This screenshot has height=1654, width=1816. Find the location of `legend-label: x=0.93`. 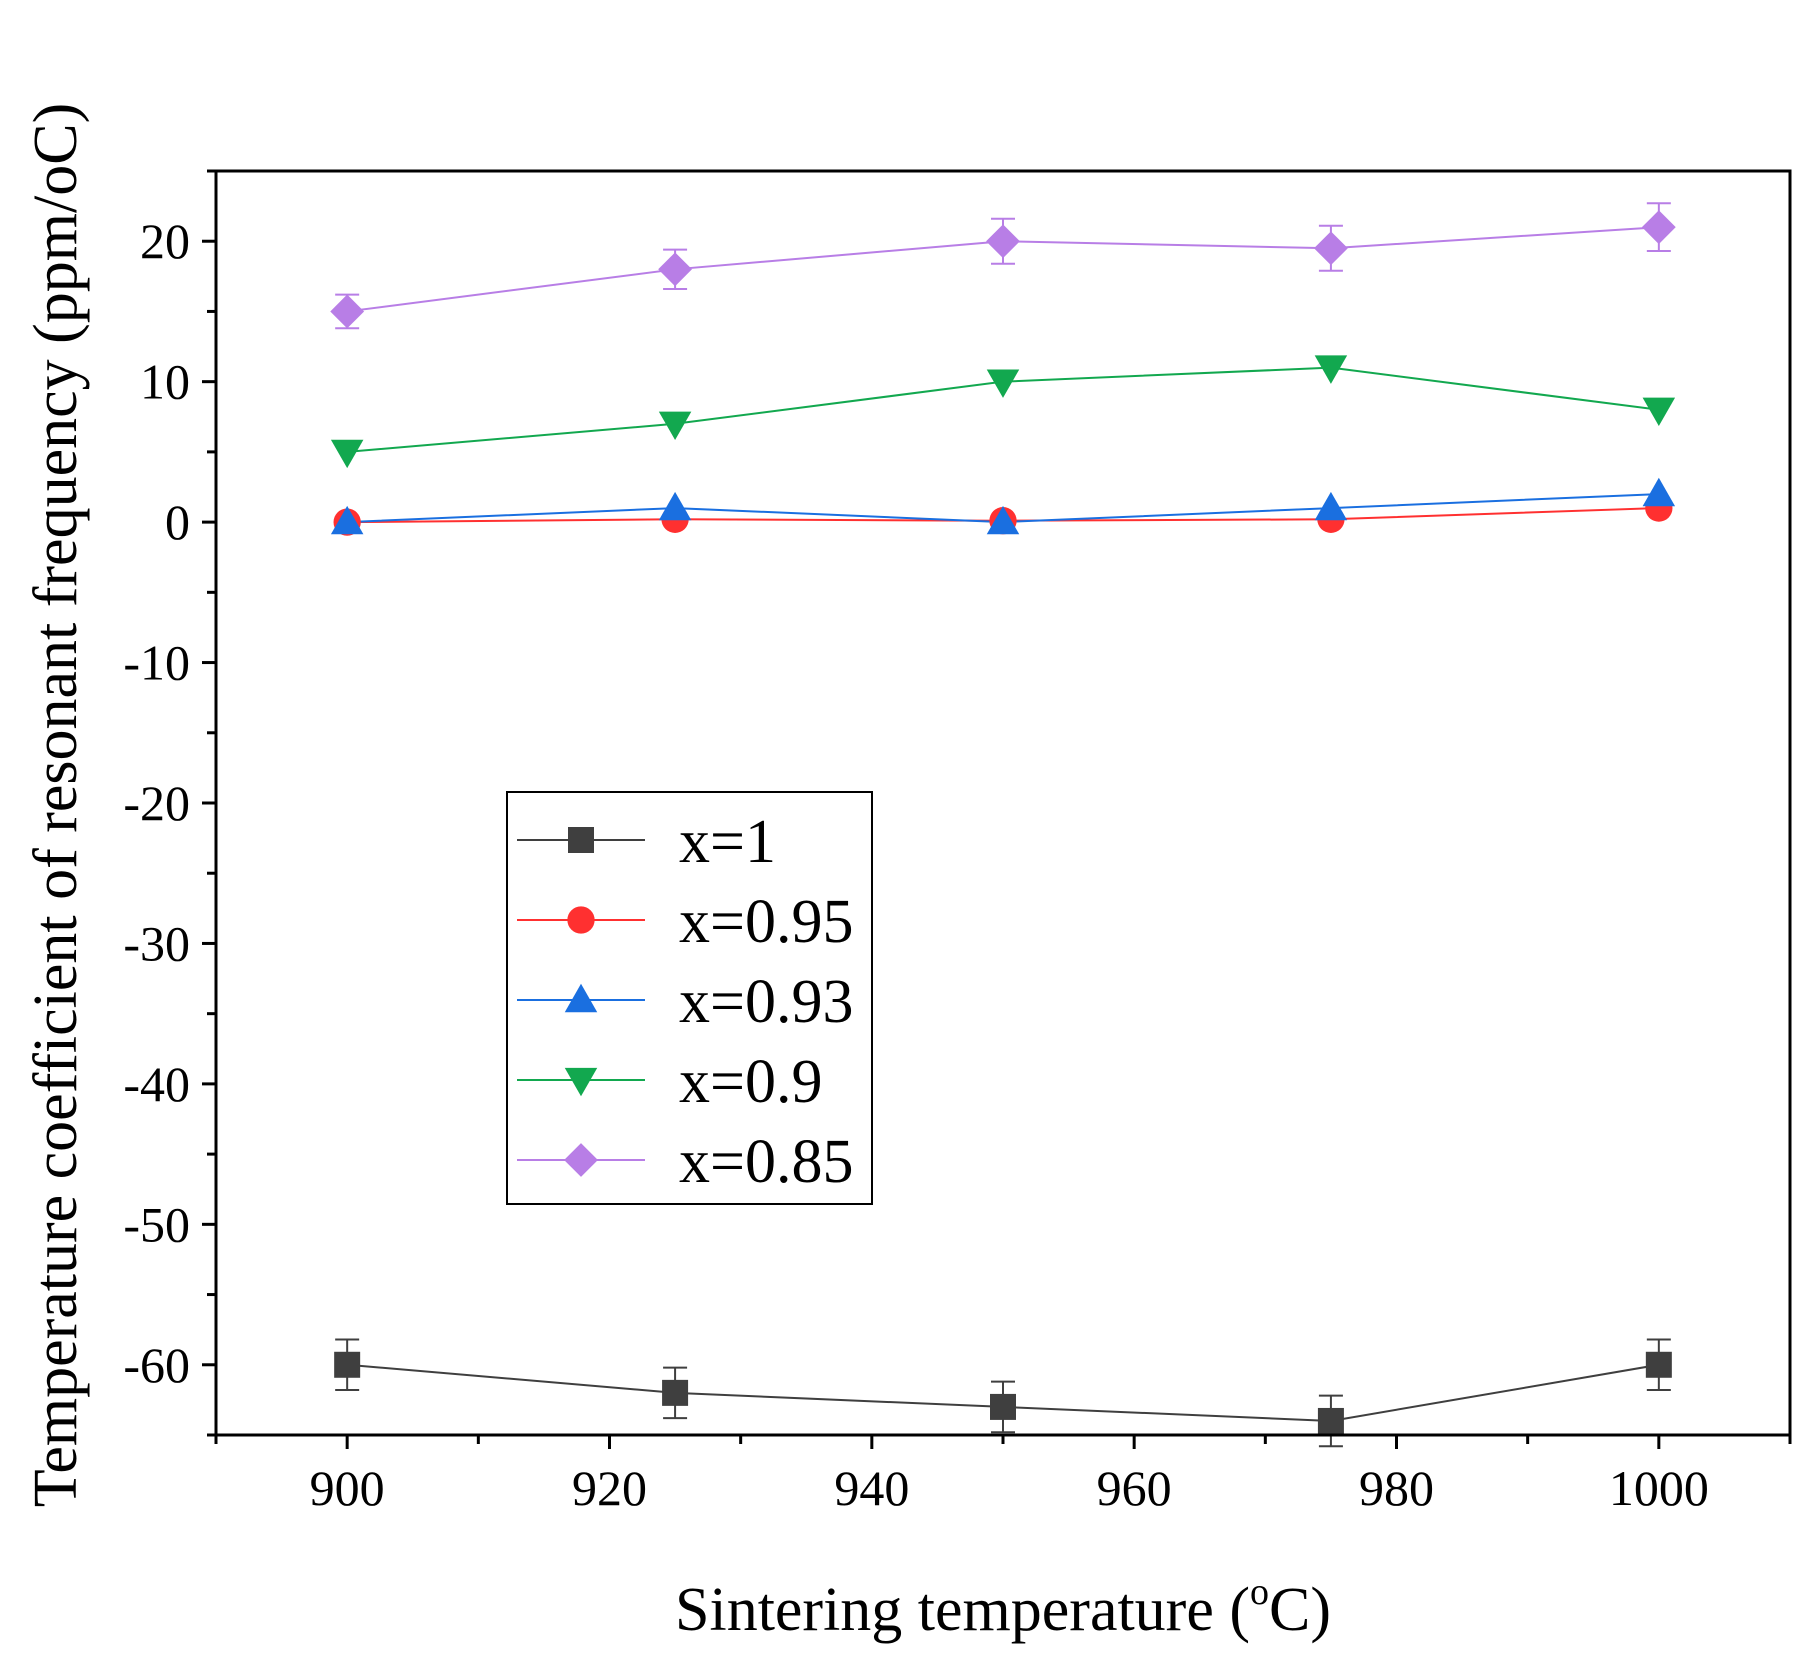

legend-label: x=0.93 is located at coordinates (766, 1002).